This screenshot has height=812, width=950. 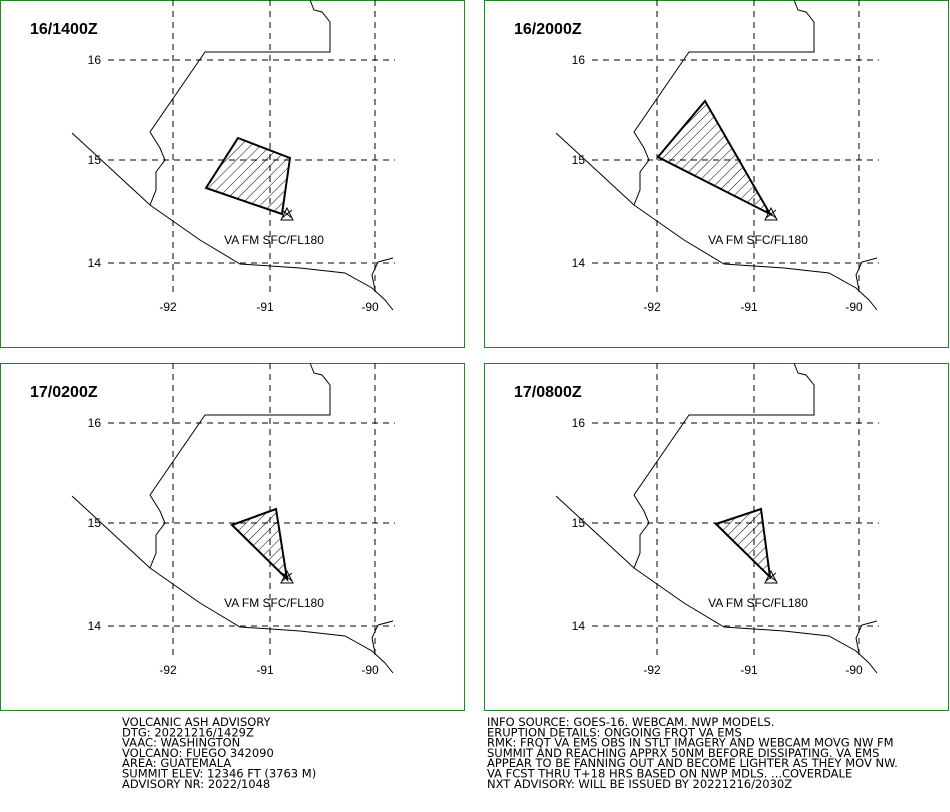 What do you see at coordinates (196, 784) in the screenshot?
I see `advisory-line: ADVISORY NR: 2022/1048` at bounding box center [196, 784].